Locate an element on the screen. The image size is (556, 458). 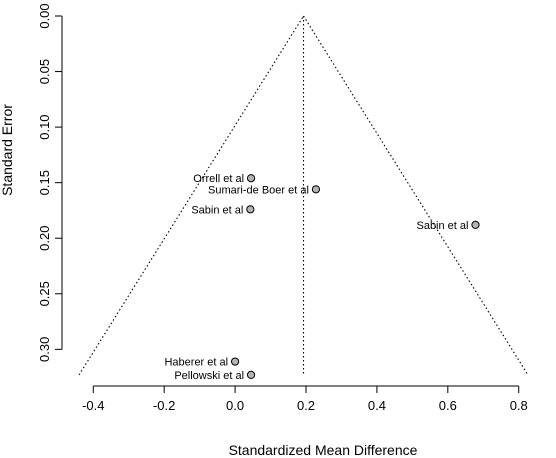
x-tick-label: 0.0 is located at coordinates (235, 405).